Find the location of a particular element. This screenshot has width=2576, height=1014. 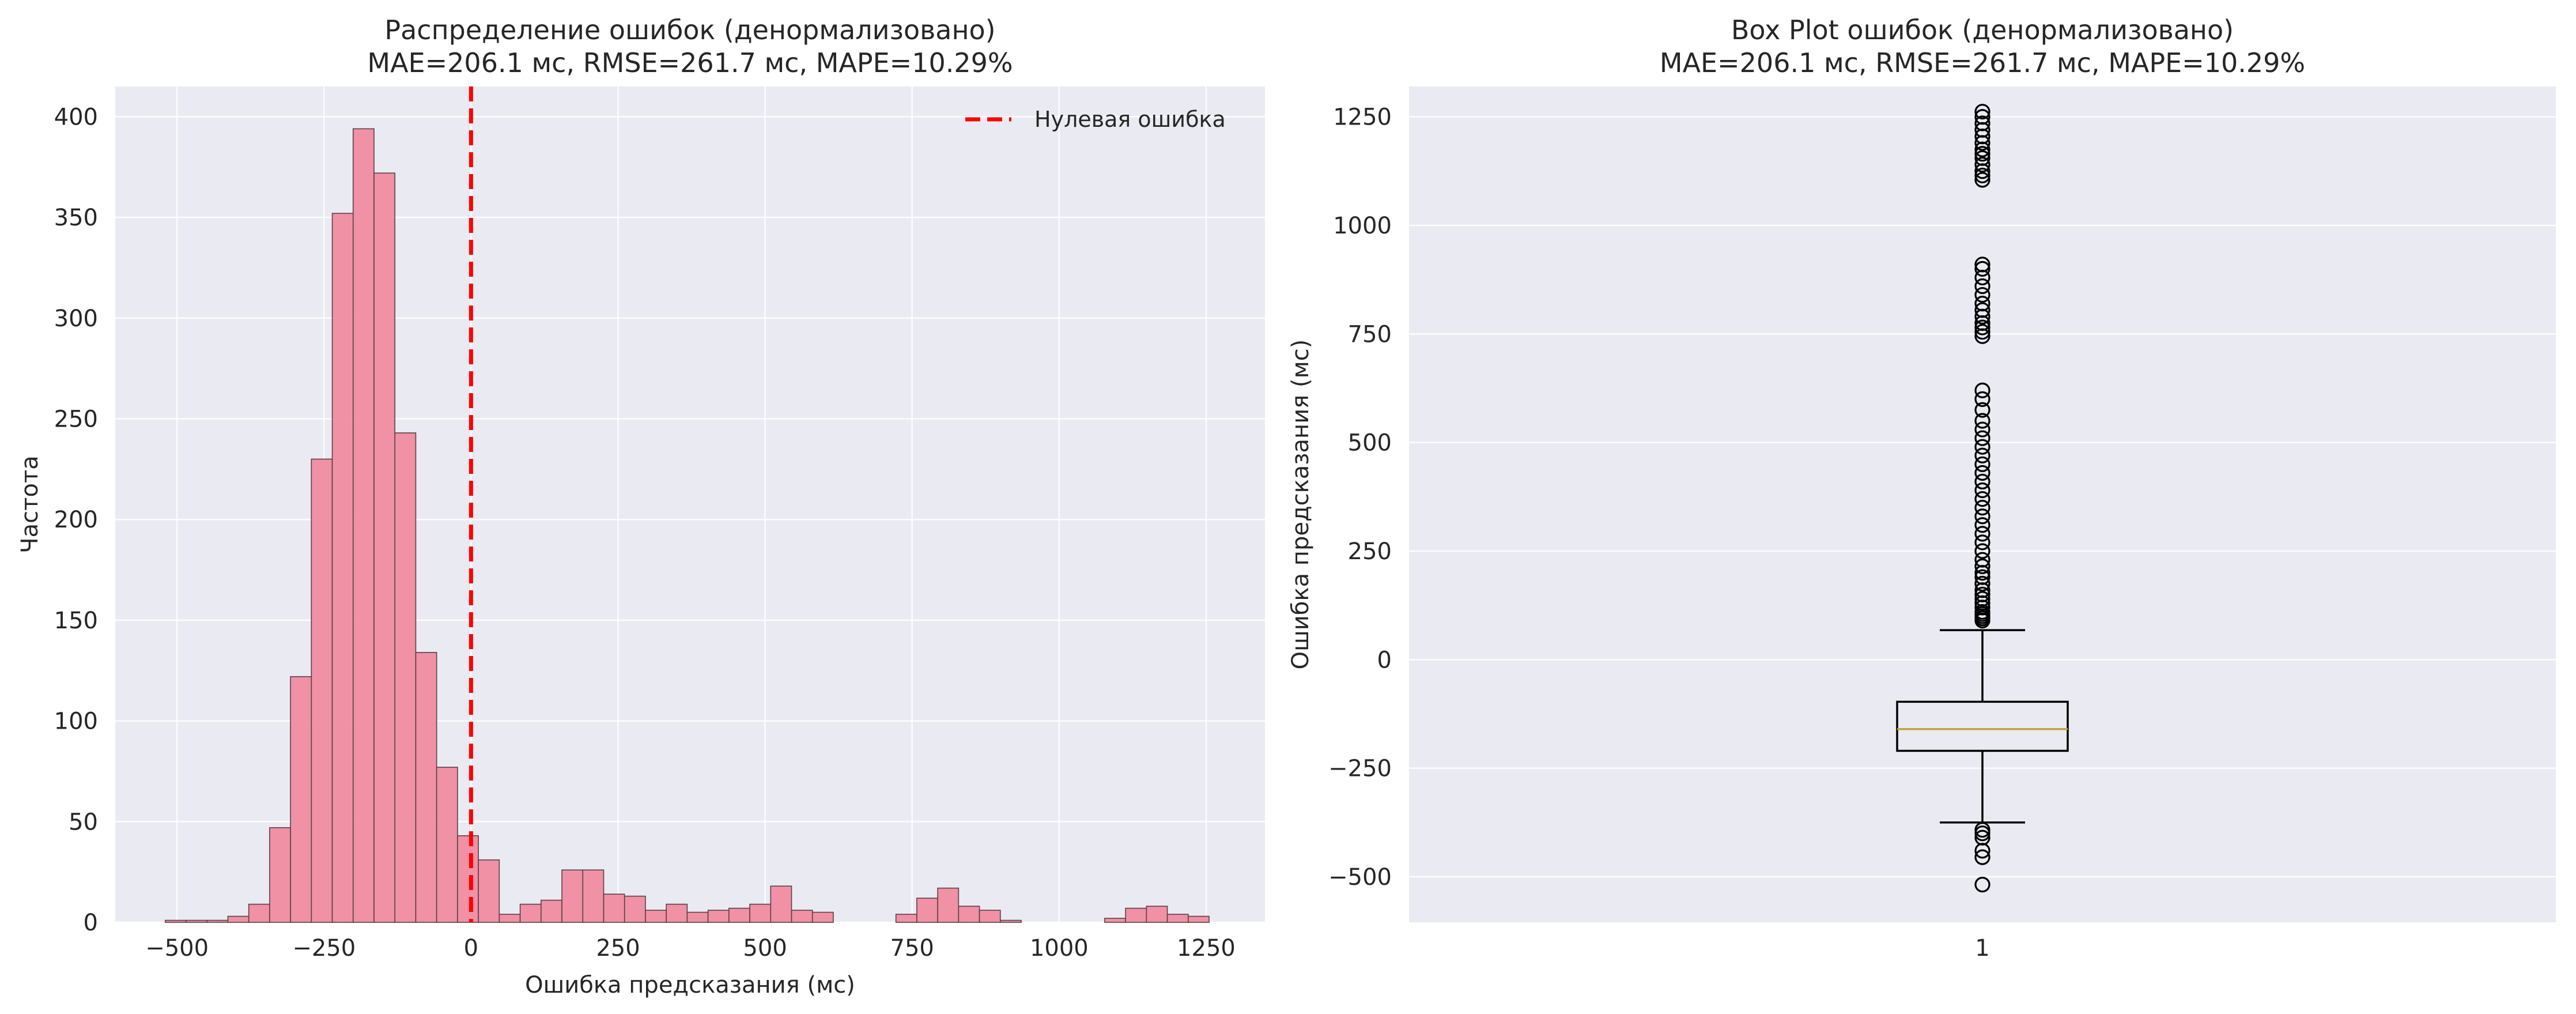

chart-title: Распределение ошибок (денормализовано) is located at coordinates (689, 30).